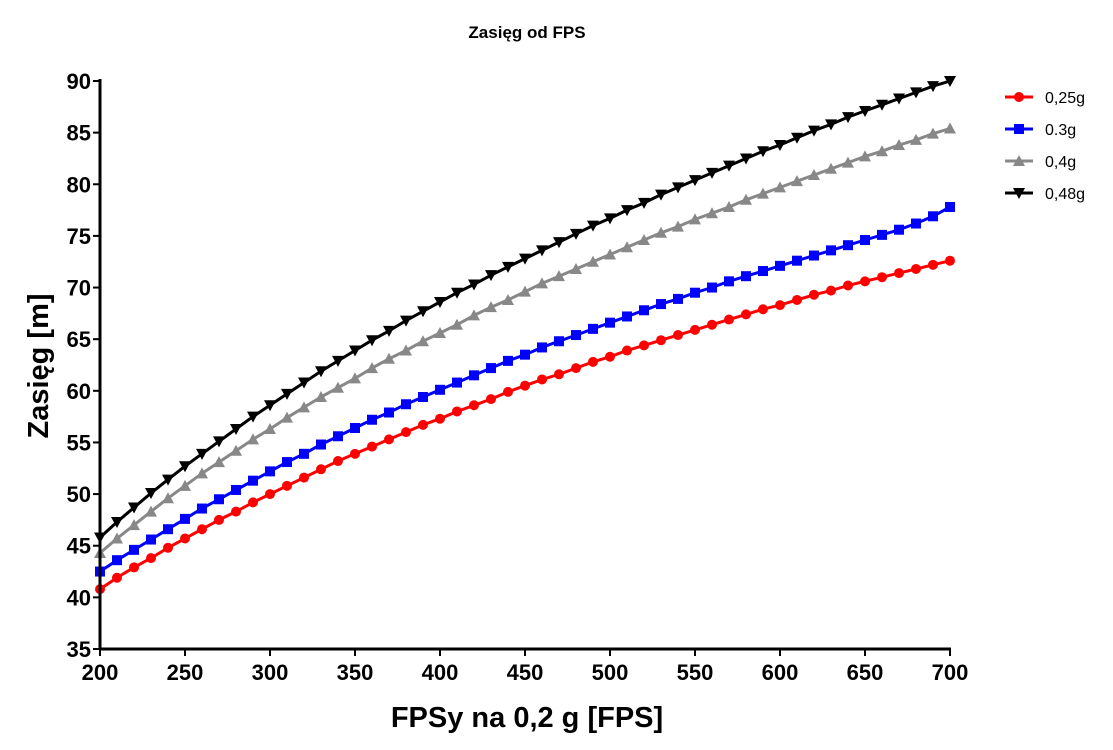 The image size is (1113, 750). I want to click on y-axis-title: Zasięg [m], so click(39, 365).